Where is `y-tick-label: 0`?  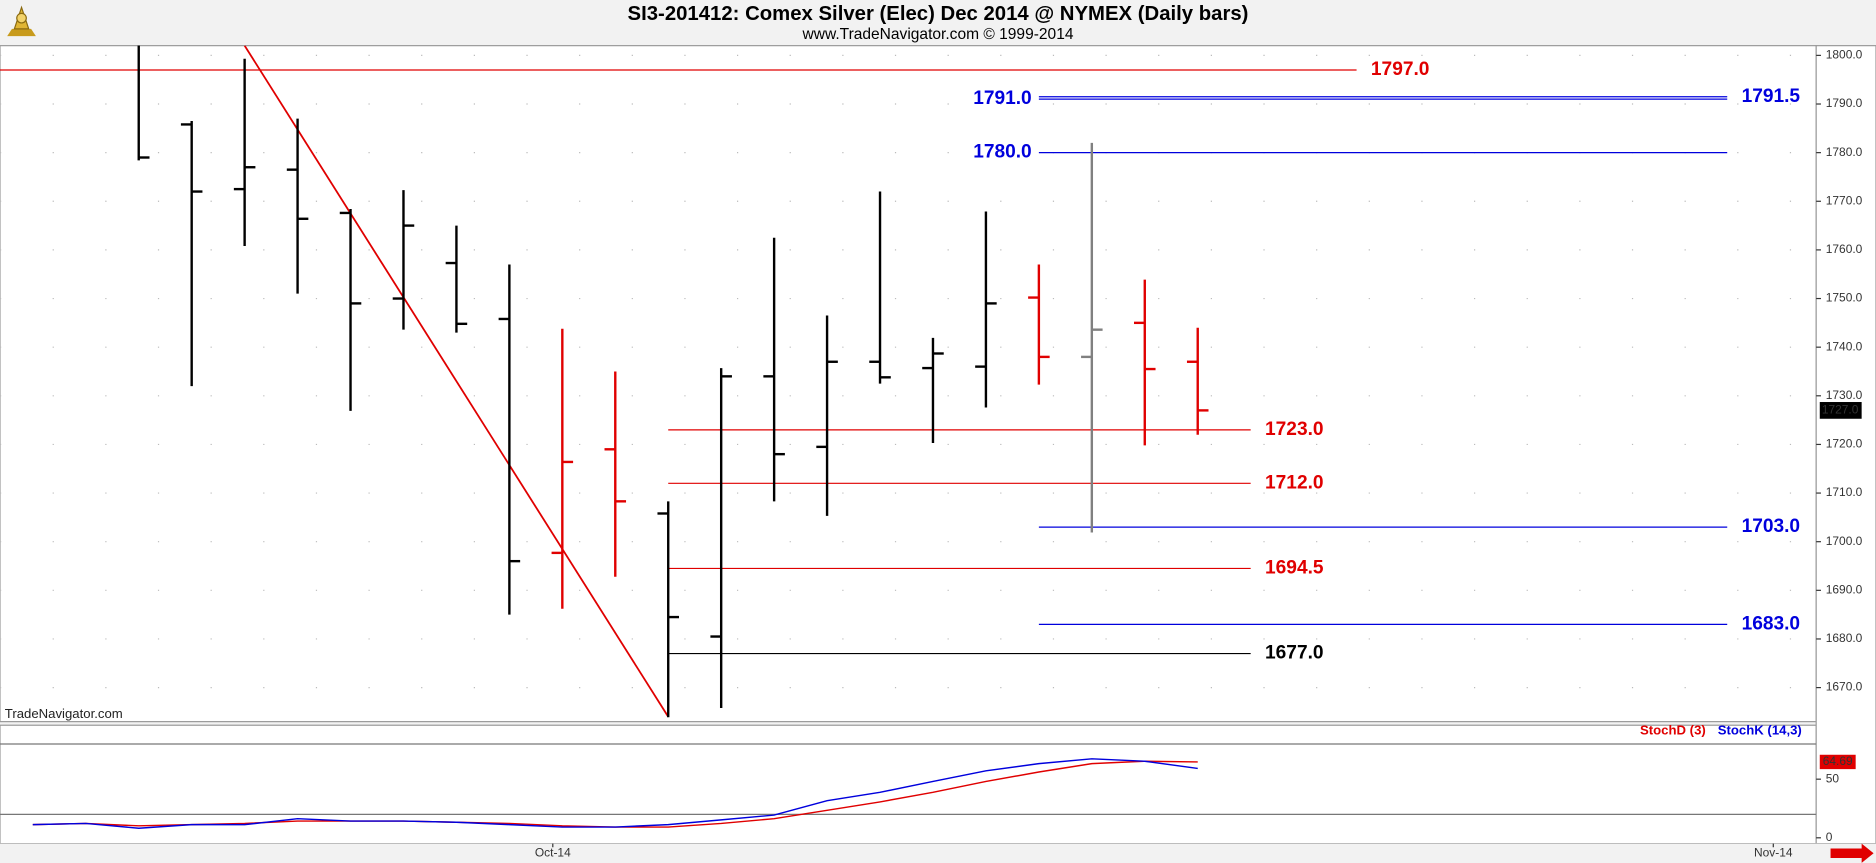 y-tick-label: 0 is located at coordinates (1829, 837).